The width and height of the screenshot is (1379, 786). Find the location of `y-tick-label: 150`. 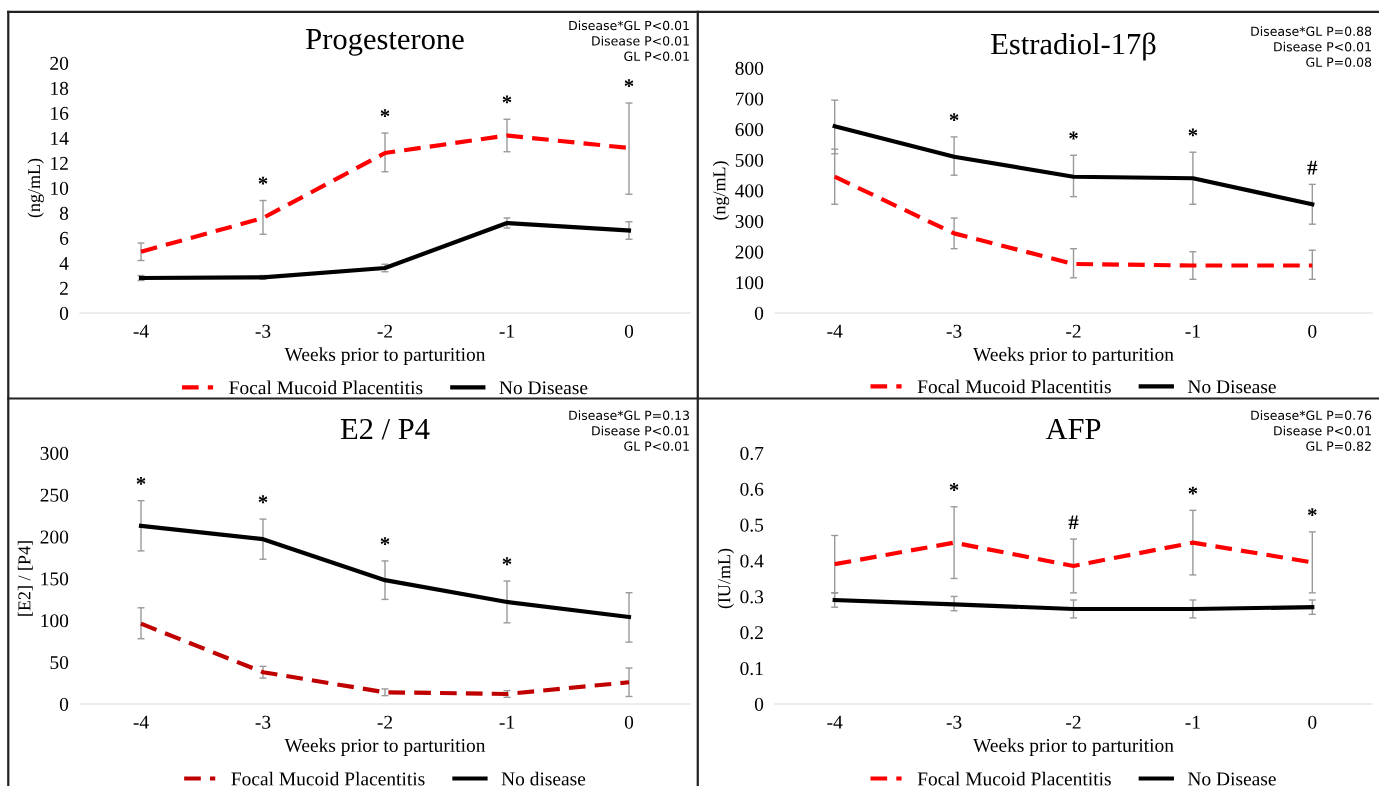

y-tick-label: 150 is located at coordinates (55, 579).